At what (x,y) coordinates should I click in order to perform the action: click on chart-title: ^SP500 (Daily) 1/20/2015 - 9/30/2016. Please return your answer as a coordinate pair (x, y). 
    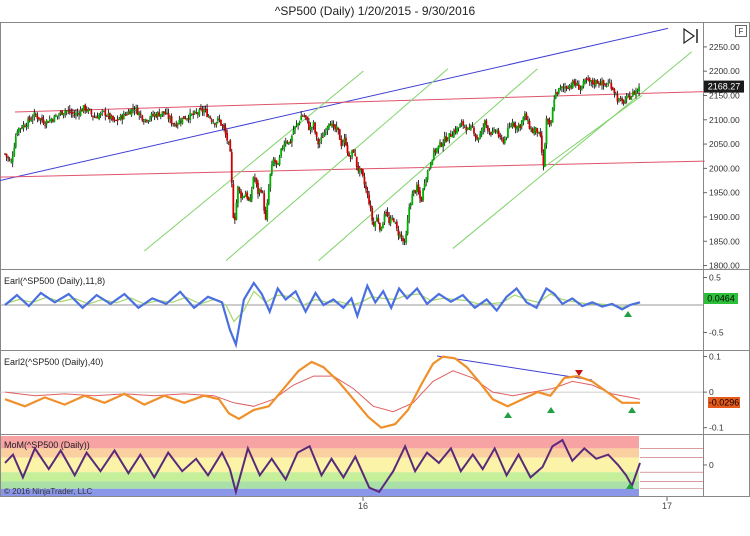
    Looking at the image, I should click on (375, 11).